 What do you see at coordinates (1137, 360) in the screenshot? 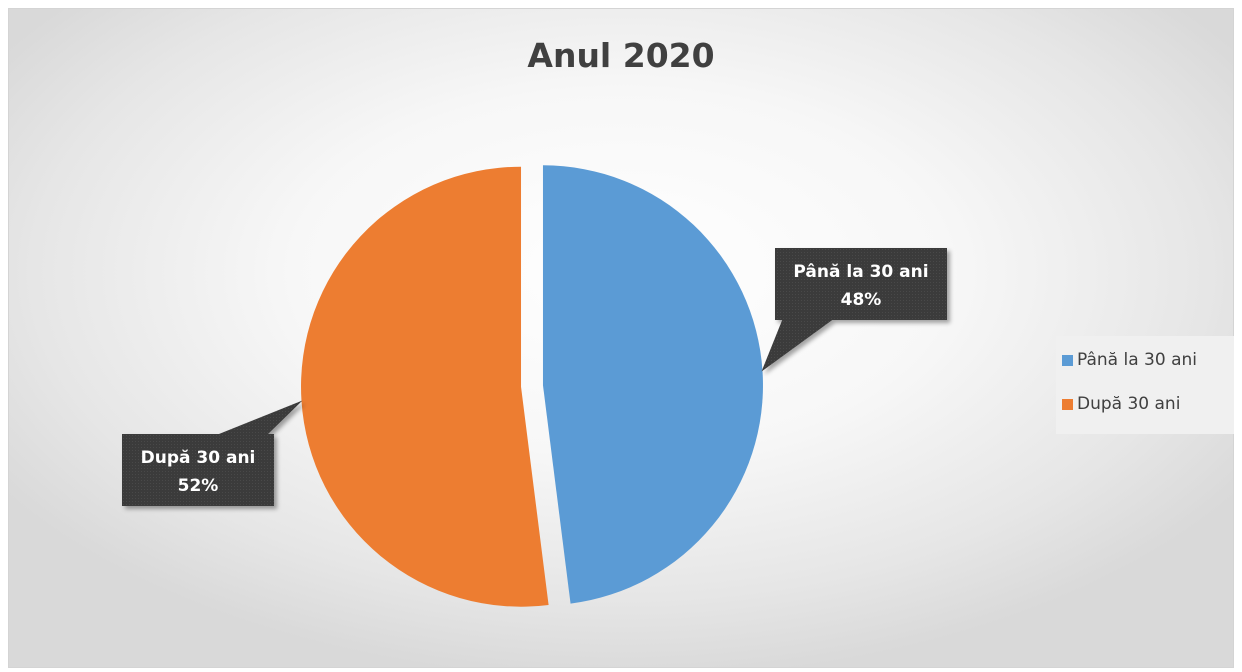
I see `legend-label-sub-30: Până la 30 ani` at bounding box center [1137, 360].